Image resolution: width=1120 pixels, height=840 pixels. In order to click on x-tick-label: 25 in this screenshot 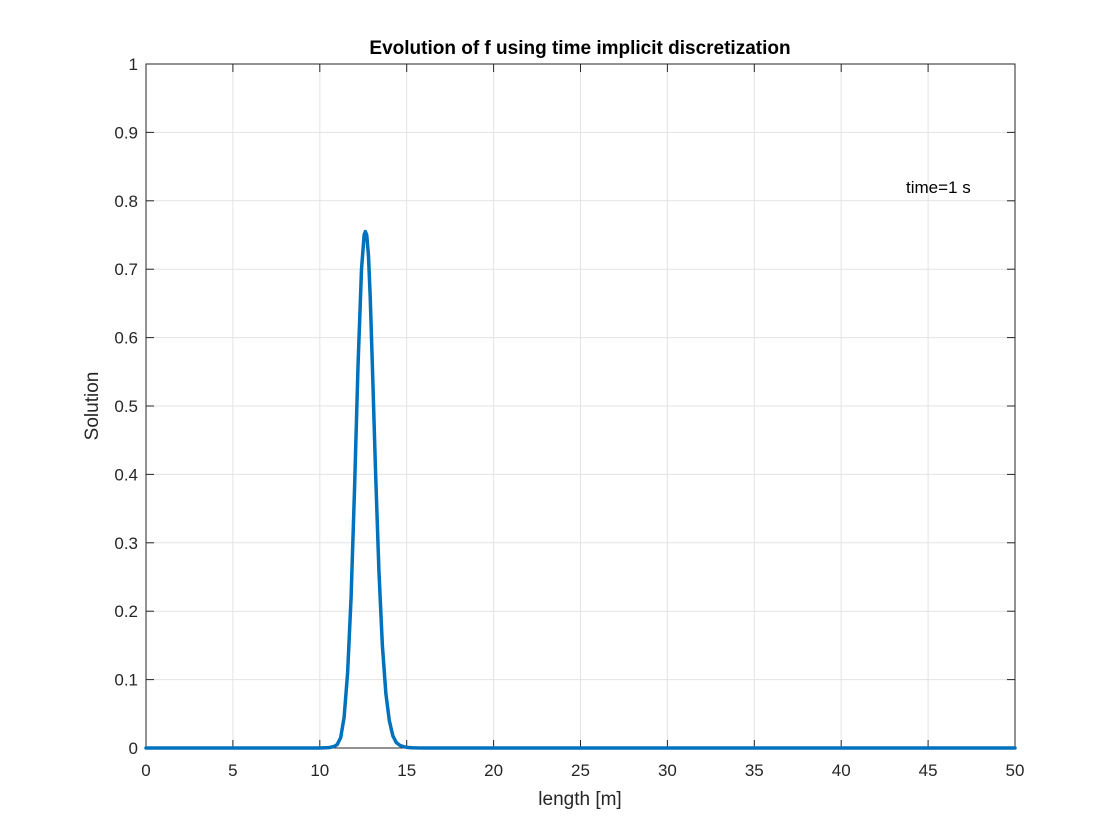, I will do `click(580, 770)`.